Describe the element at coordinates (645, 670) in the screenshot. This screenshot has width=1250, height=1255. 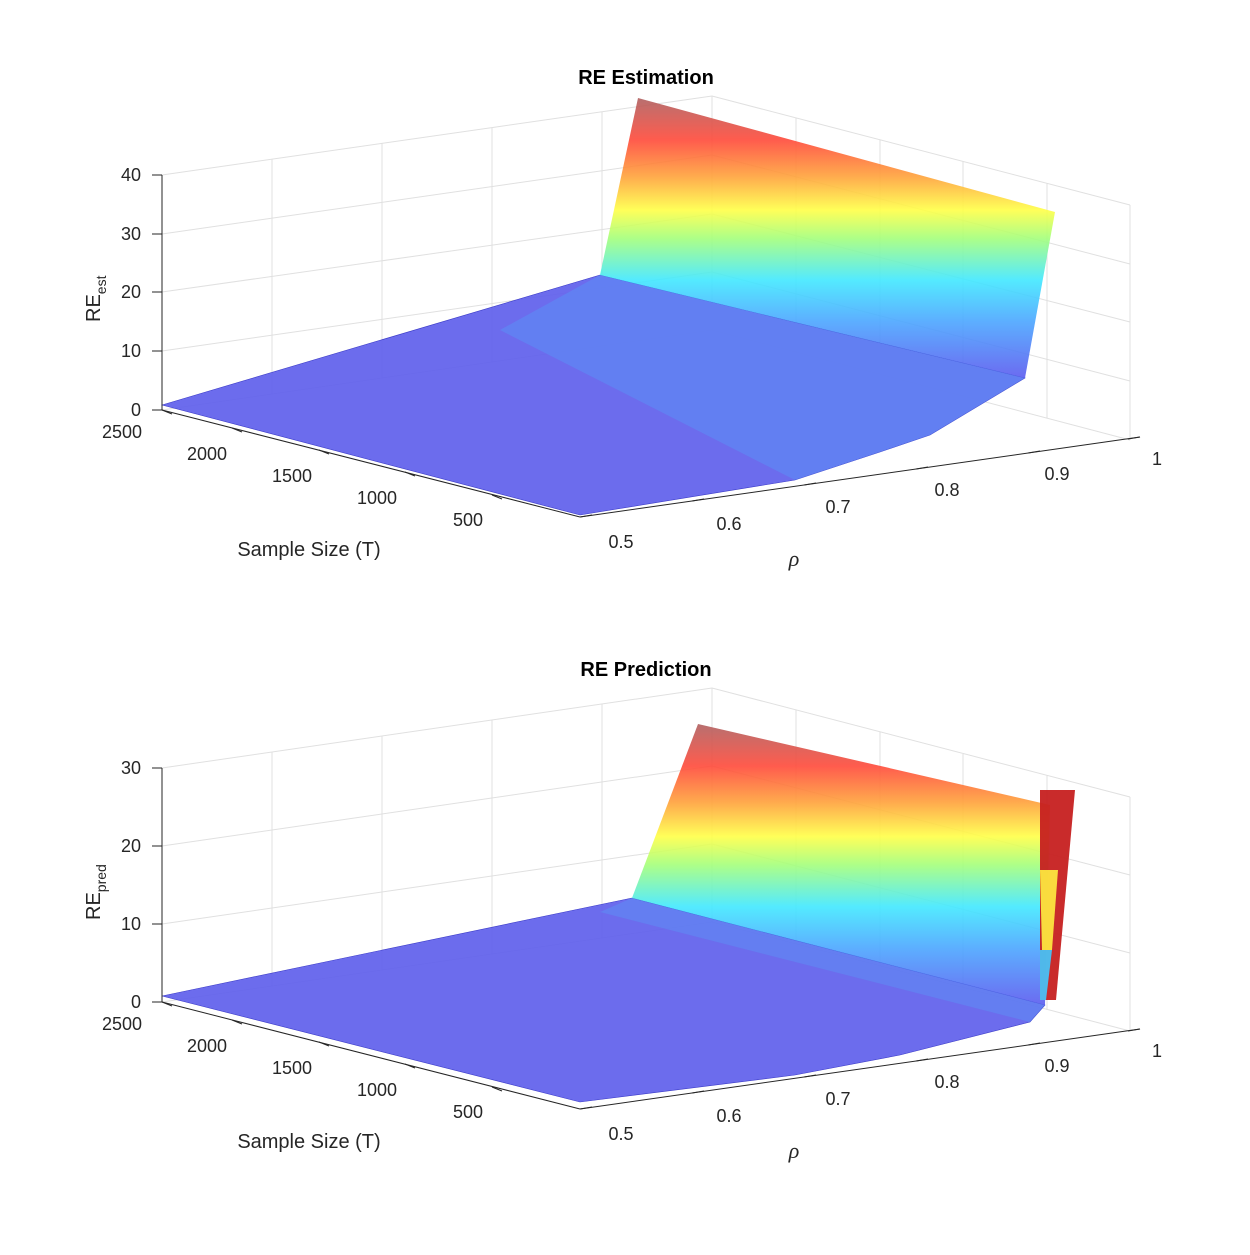
I see `chart-title: RE Prediction` at that location.